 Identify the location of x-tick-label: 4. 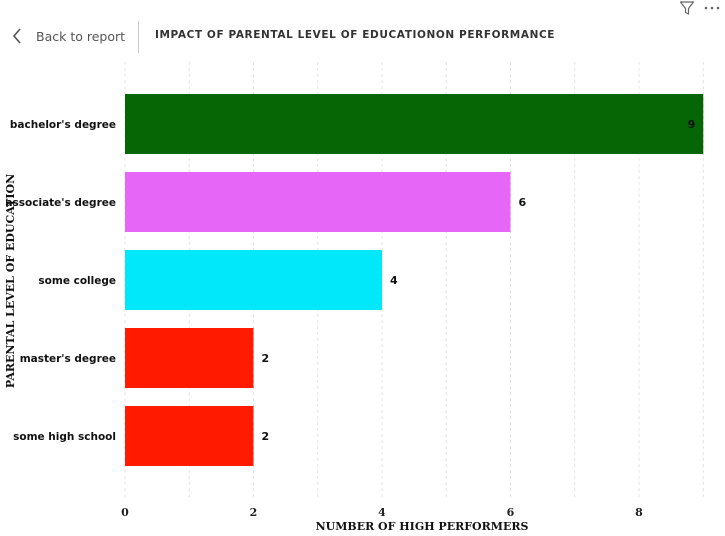
(382, 512).